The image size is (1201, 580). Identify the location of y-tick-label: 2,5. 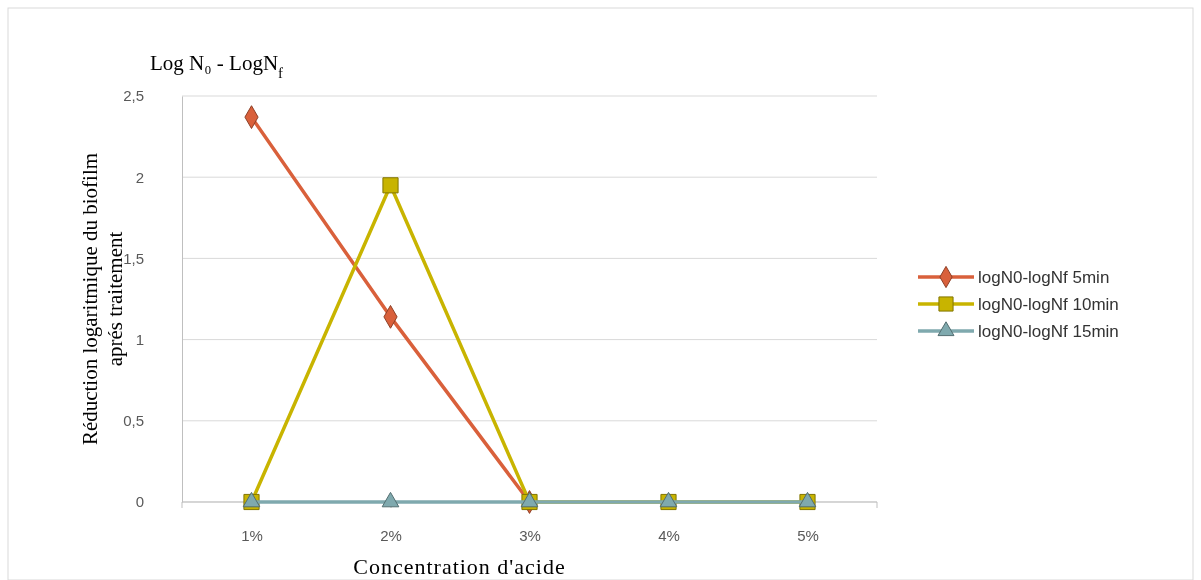
(133, 96).